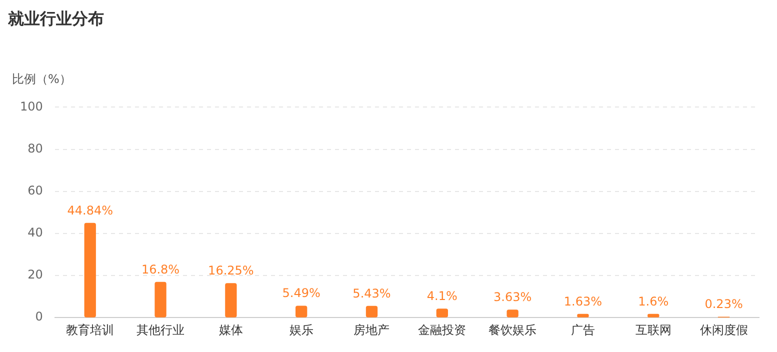 Image resolution: width=777 pixels, height=352 pixels. What do you see at coordinates (301, 293) in the screenshot?
I see `data-label: 5.49%` at bounding box center [301, 293].